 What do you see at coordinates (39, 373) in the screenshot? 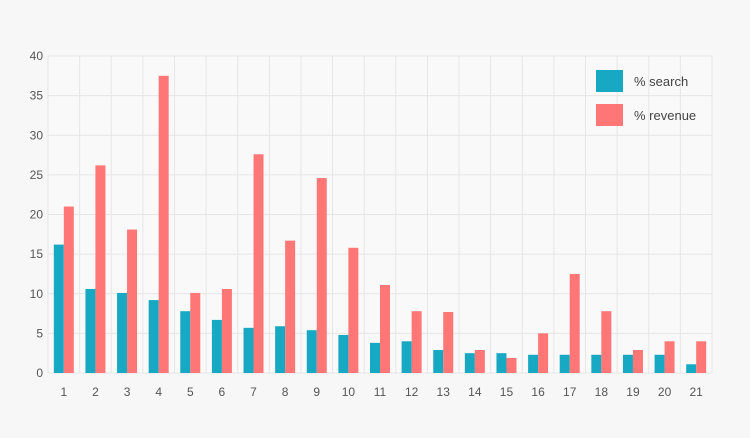
I see `y-tick-label: 0` at bounding box center [39, 373].